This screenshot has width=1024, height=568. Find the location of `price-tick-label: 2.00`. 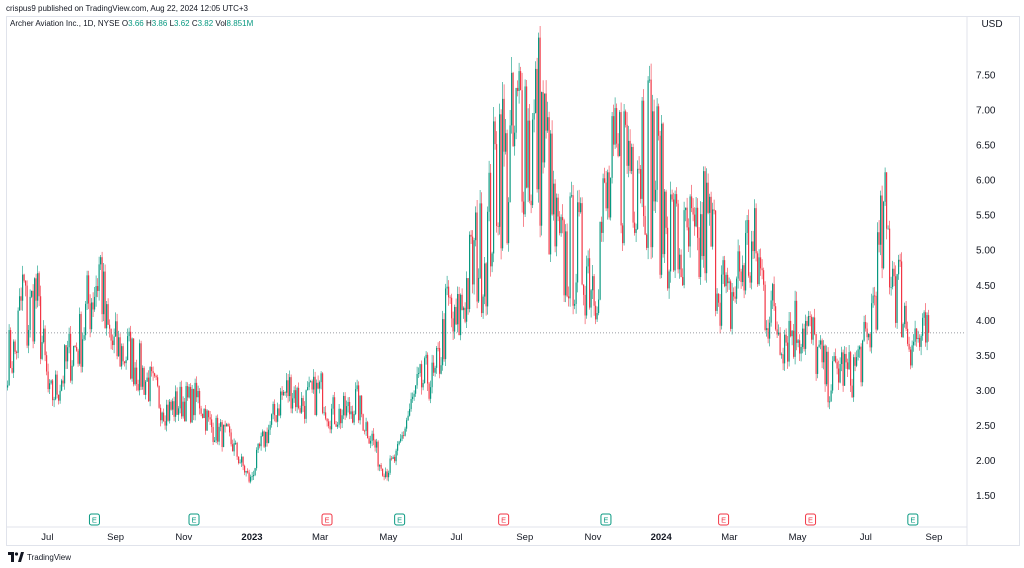

price-tick-label: 2.00 is located at coordinates (986, 461).